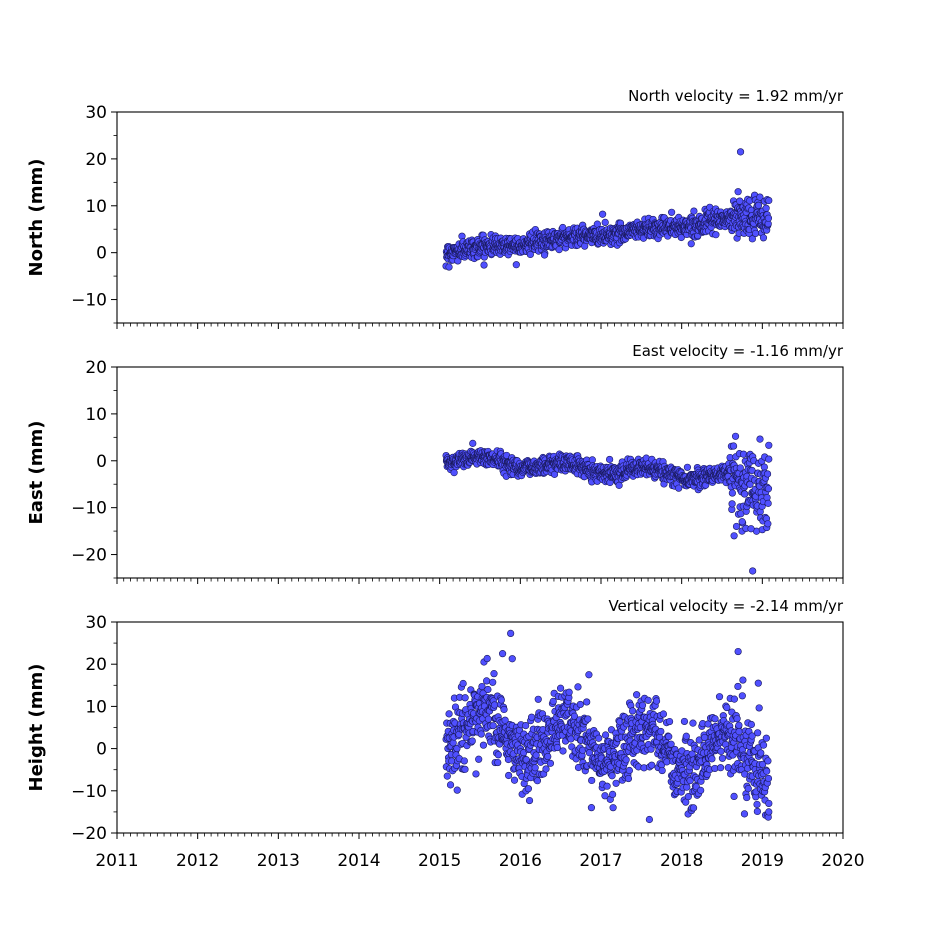  Describe the element at coordinates (89, 792) in the screenshot. I see `y-tick-label: −10` at that location.